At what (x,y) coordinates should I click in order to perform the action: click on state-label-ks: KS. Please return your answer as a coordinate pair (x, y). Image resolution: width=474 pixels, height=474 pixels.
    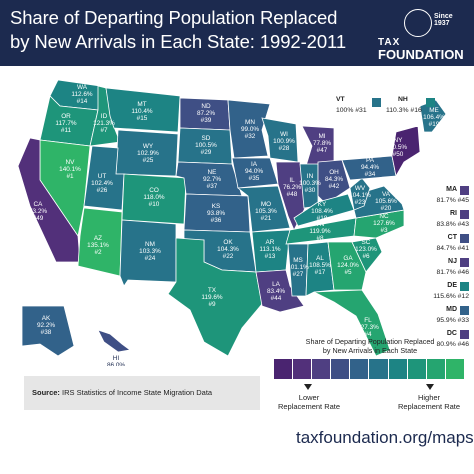
    Looking at the image, I should click on (216, 206).